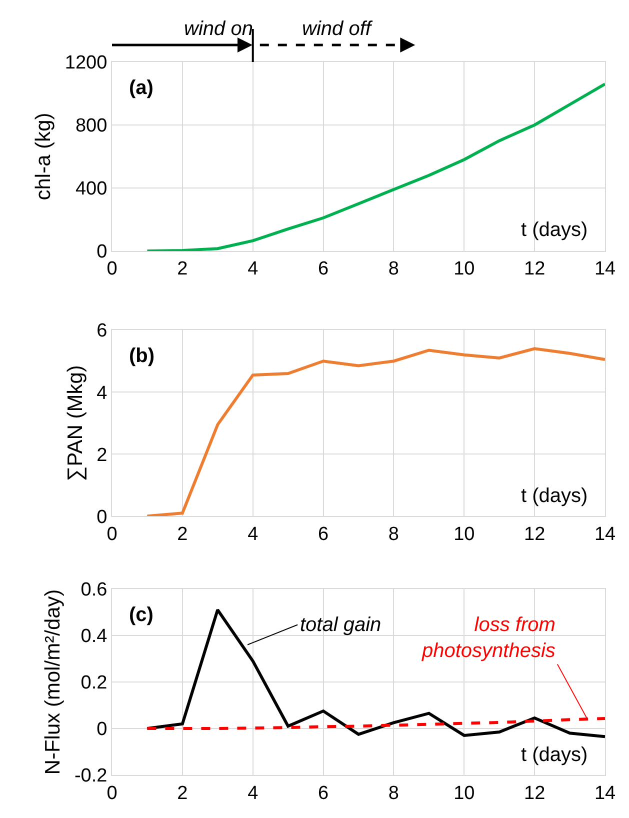 Image resolution: width=629 pixels, height=818 pixels. I want to click on y-tick-label: 6, so click(102, 331).